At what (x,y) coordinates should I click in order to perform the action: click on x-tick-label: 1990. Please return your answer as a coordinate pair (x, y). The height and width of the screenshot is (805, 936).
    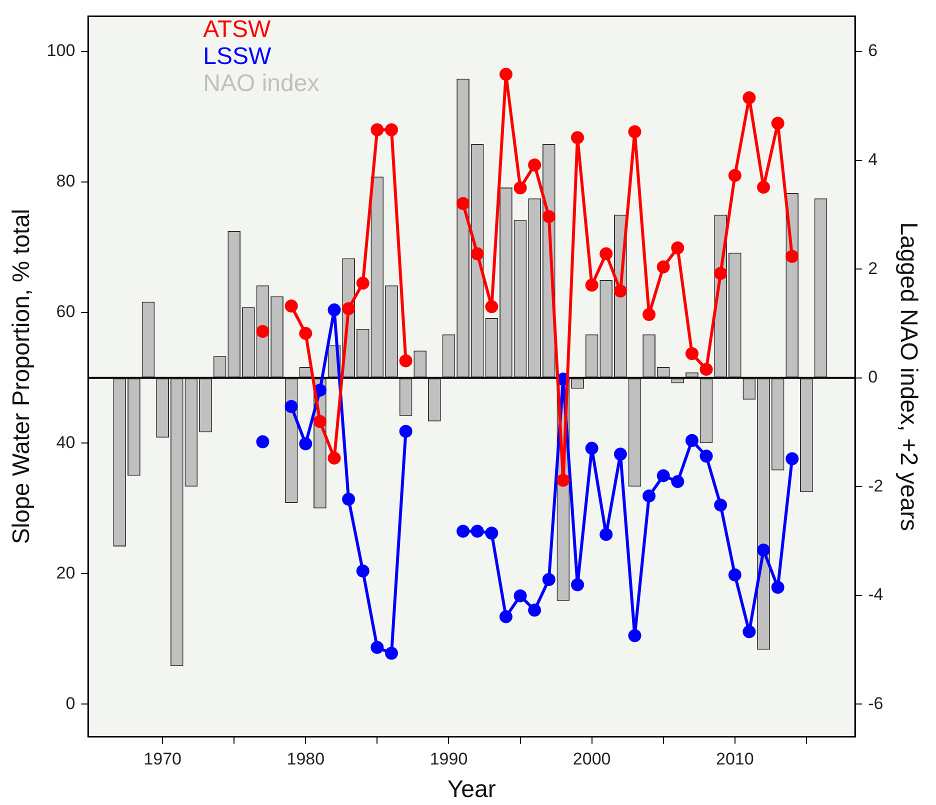
    Looking at the image, I should click on (449, 759).